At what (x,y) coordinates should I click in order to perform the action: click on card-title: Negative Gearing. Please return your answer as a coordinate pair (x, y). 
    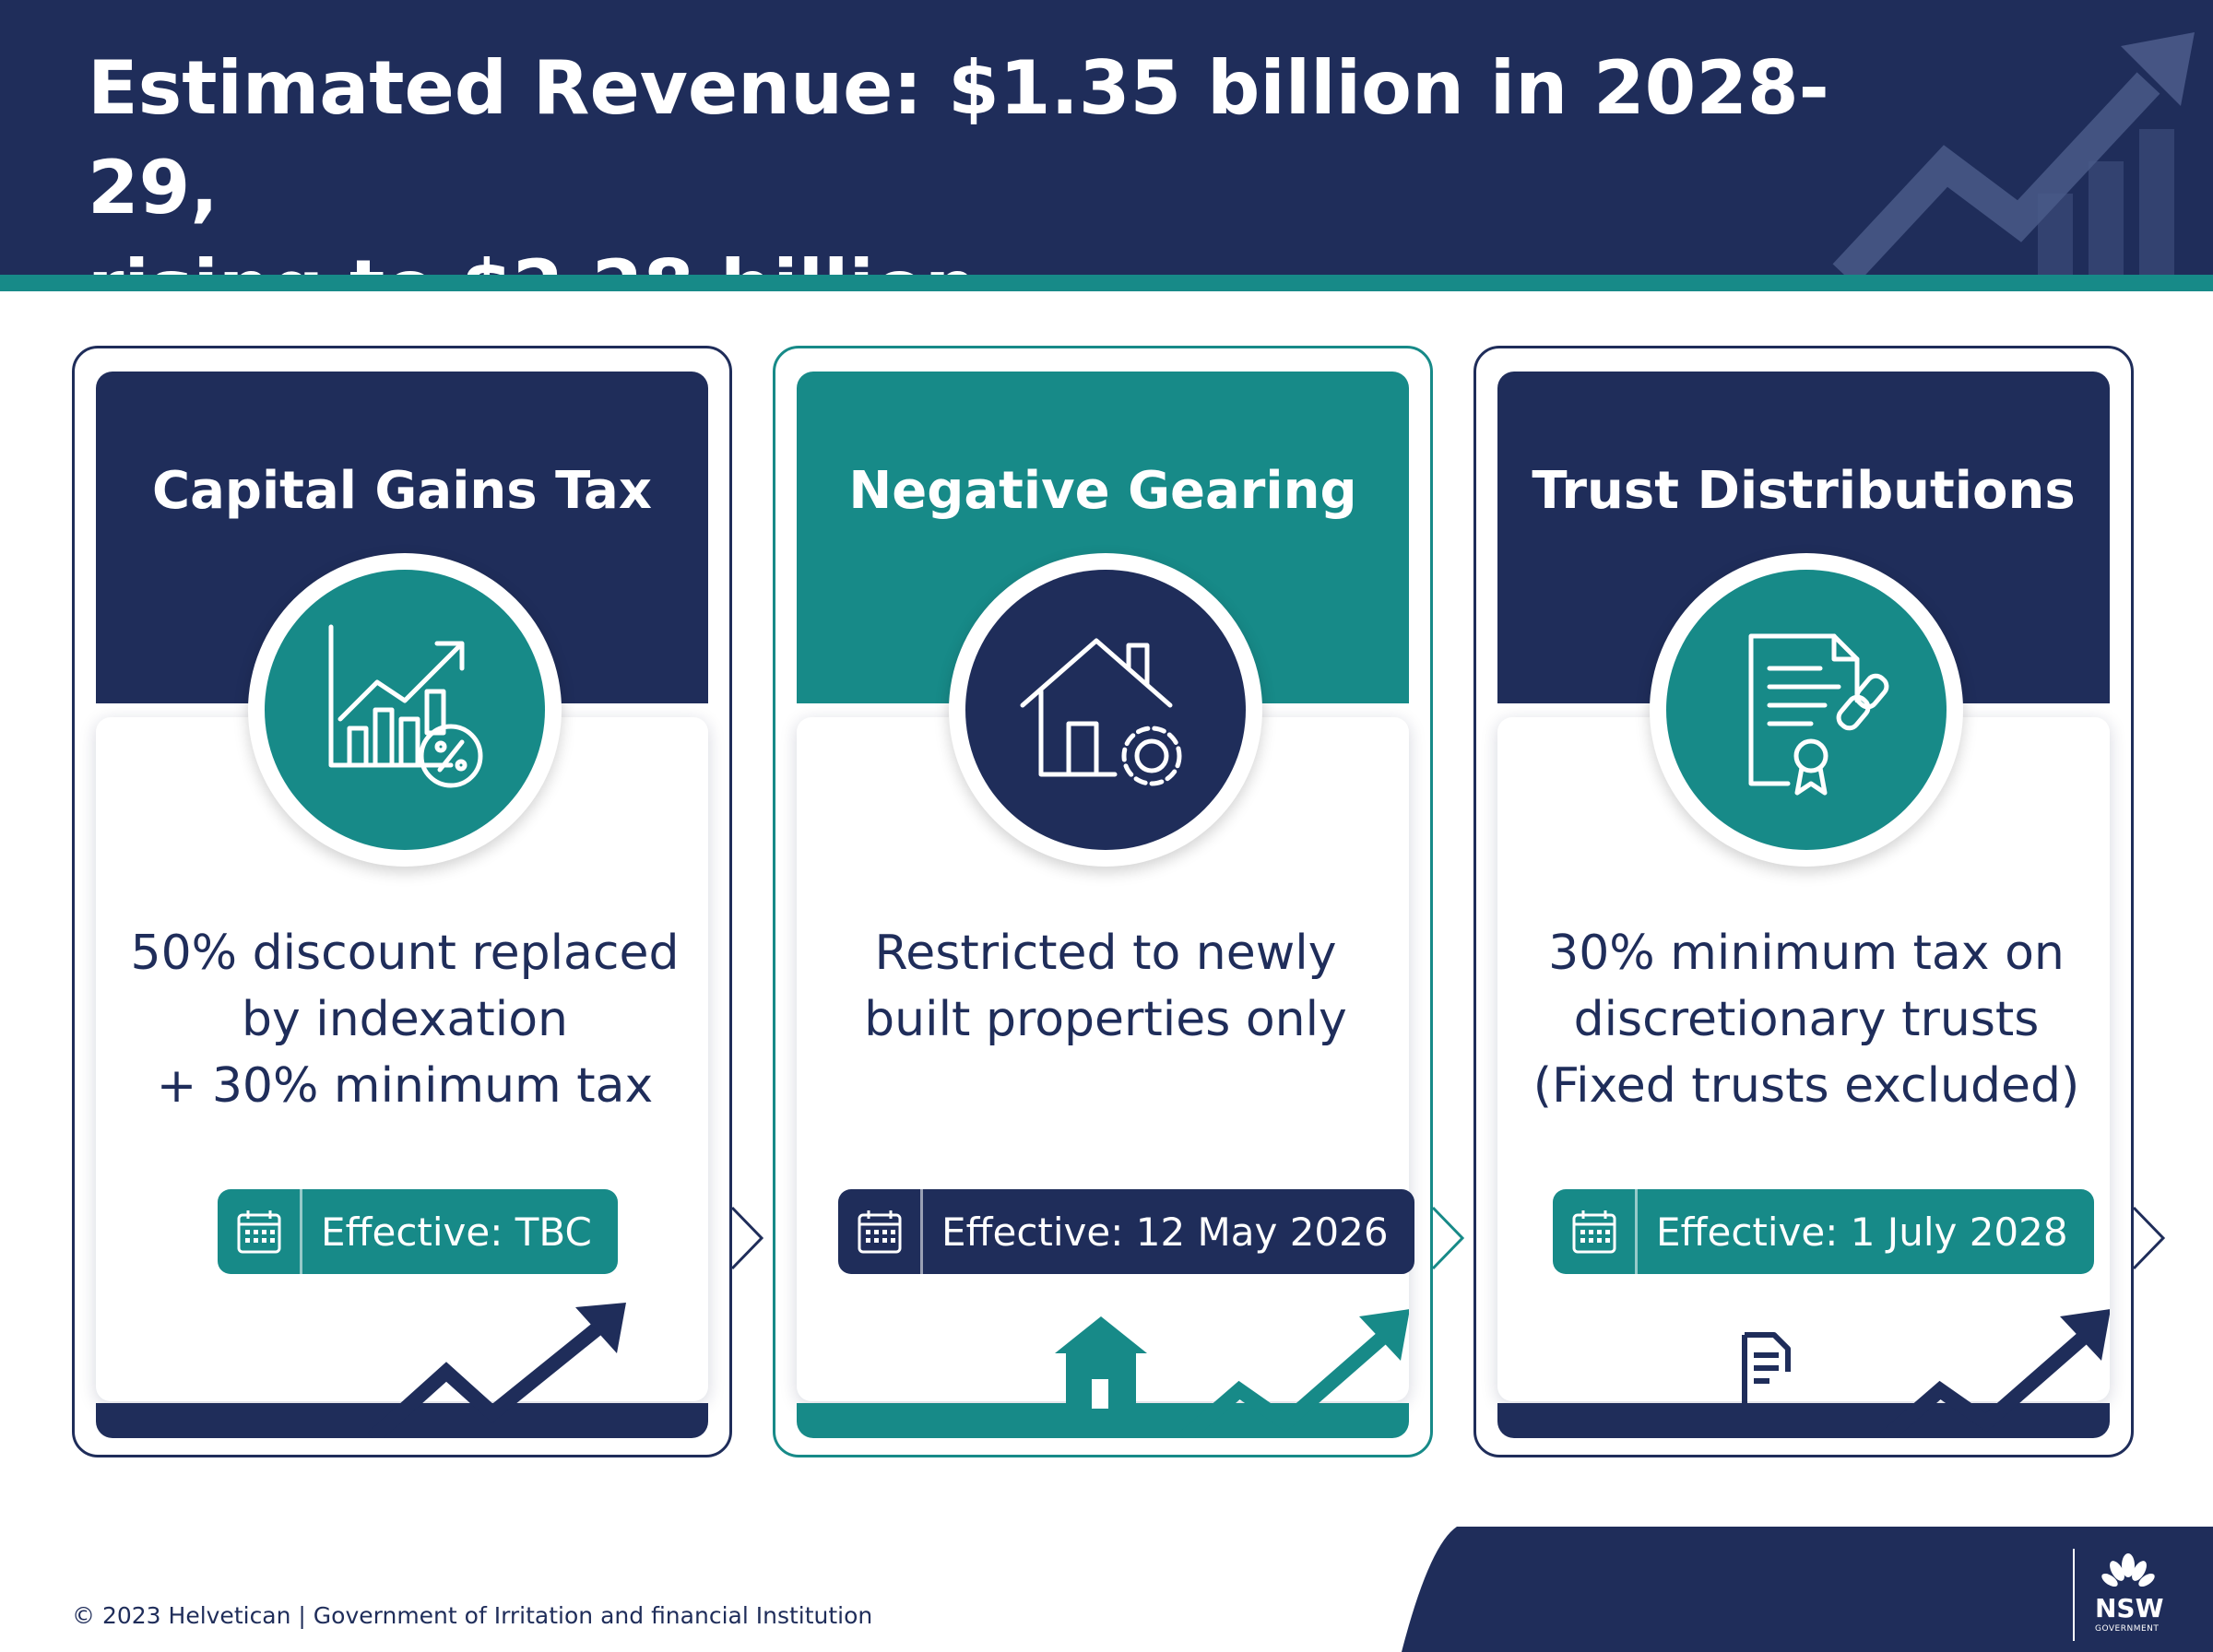
    Looking at the image, I should click on (1102, 491).